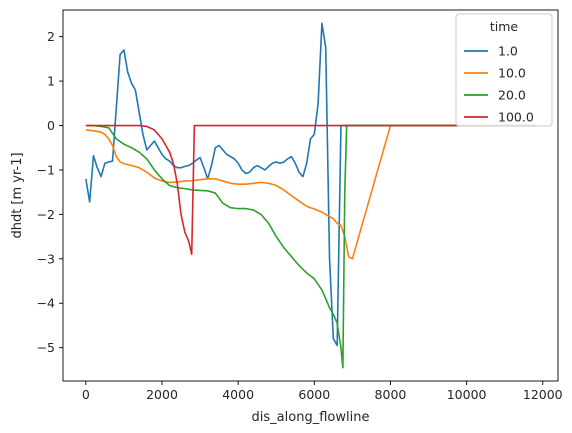  Describe the element at coordinates (86, 394) in the screenshot. I see `x-tick-label: 0` at that location.